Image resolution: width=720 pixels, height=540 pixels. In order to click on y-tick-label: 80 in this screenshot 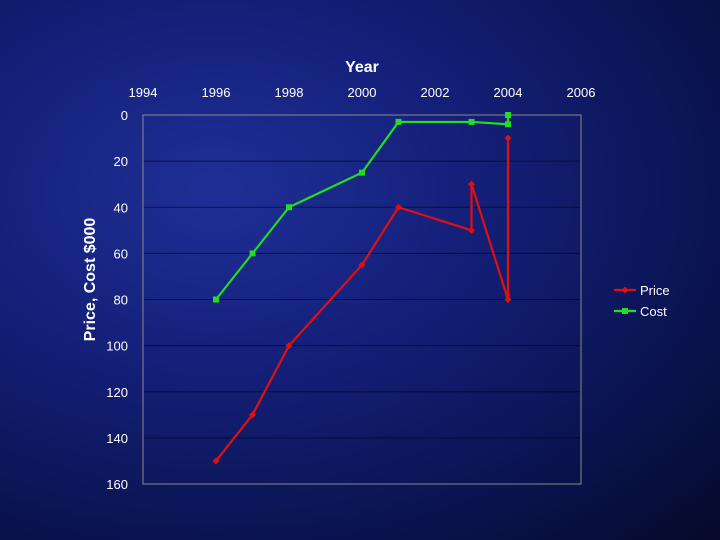, I will do `click(121, 300)`.